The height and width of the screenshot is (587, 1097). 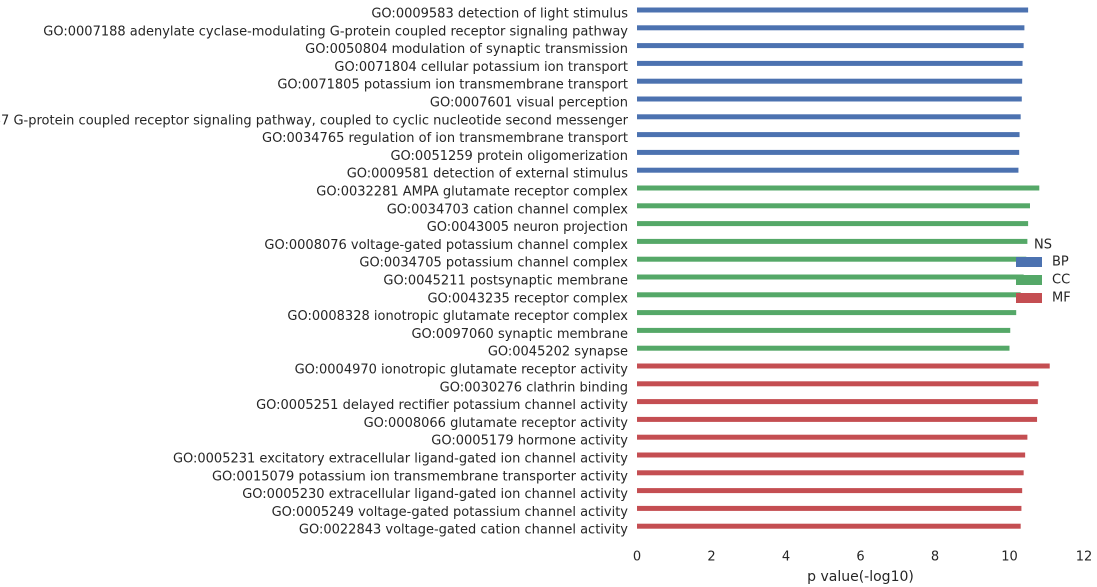 What do you see at coordinates (786, 557) in the screenshot?
I see `x-tick-label: 4` at bounding box center [786, 557].